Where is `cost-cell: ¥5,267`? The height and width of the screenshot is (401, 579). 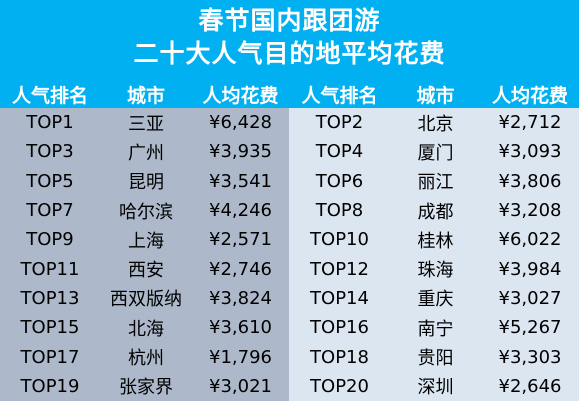 cost-cell: ¥5,267 is located at coordinates (530, 328).